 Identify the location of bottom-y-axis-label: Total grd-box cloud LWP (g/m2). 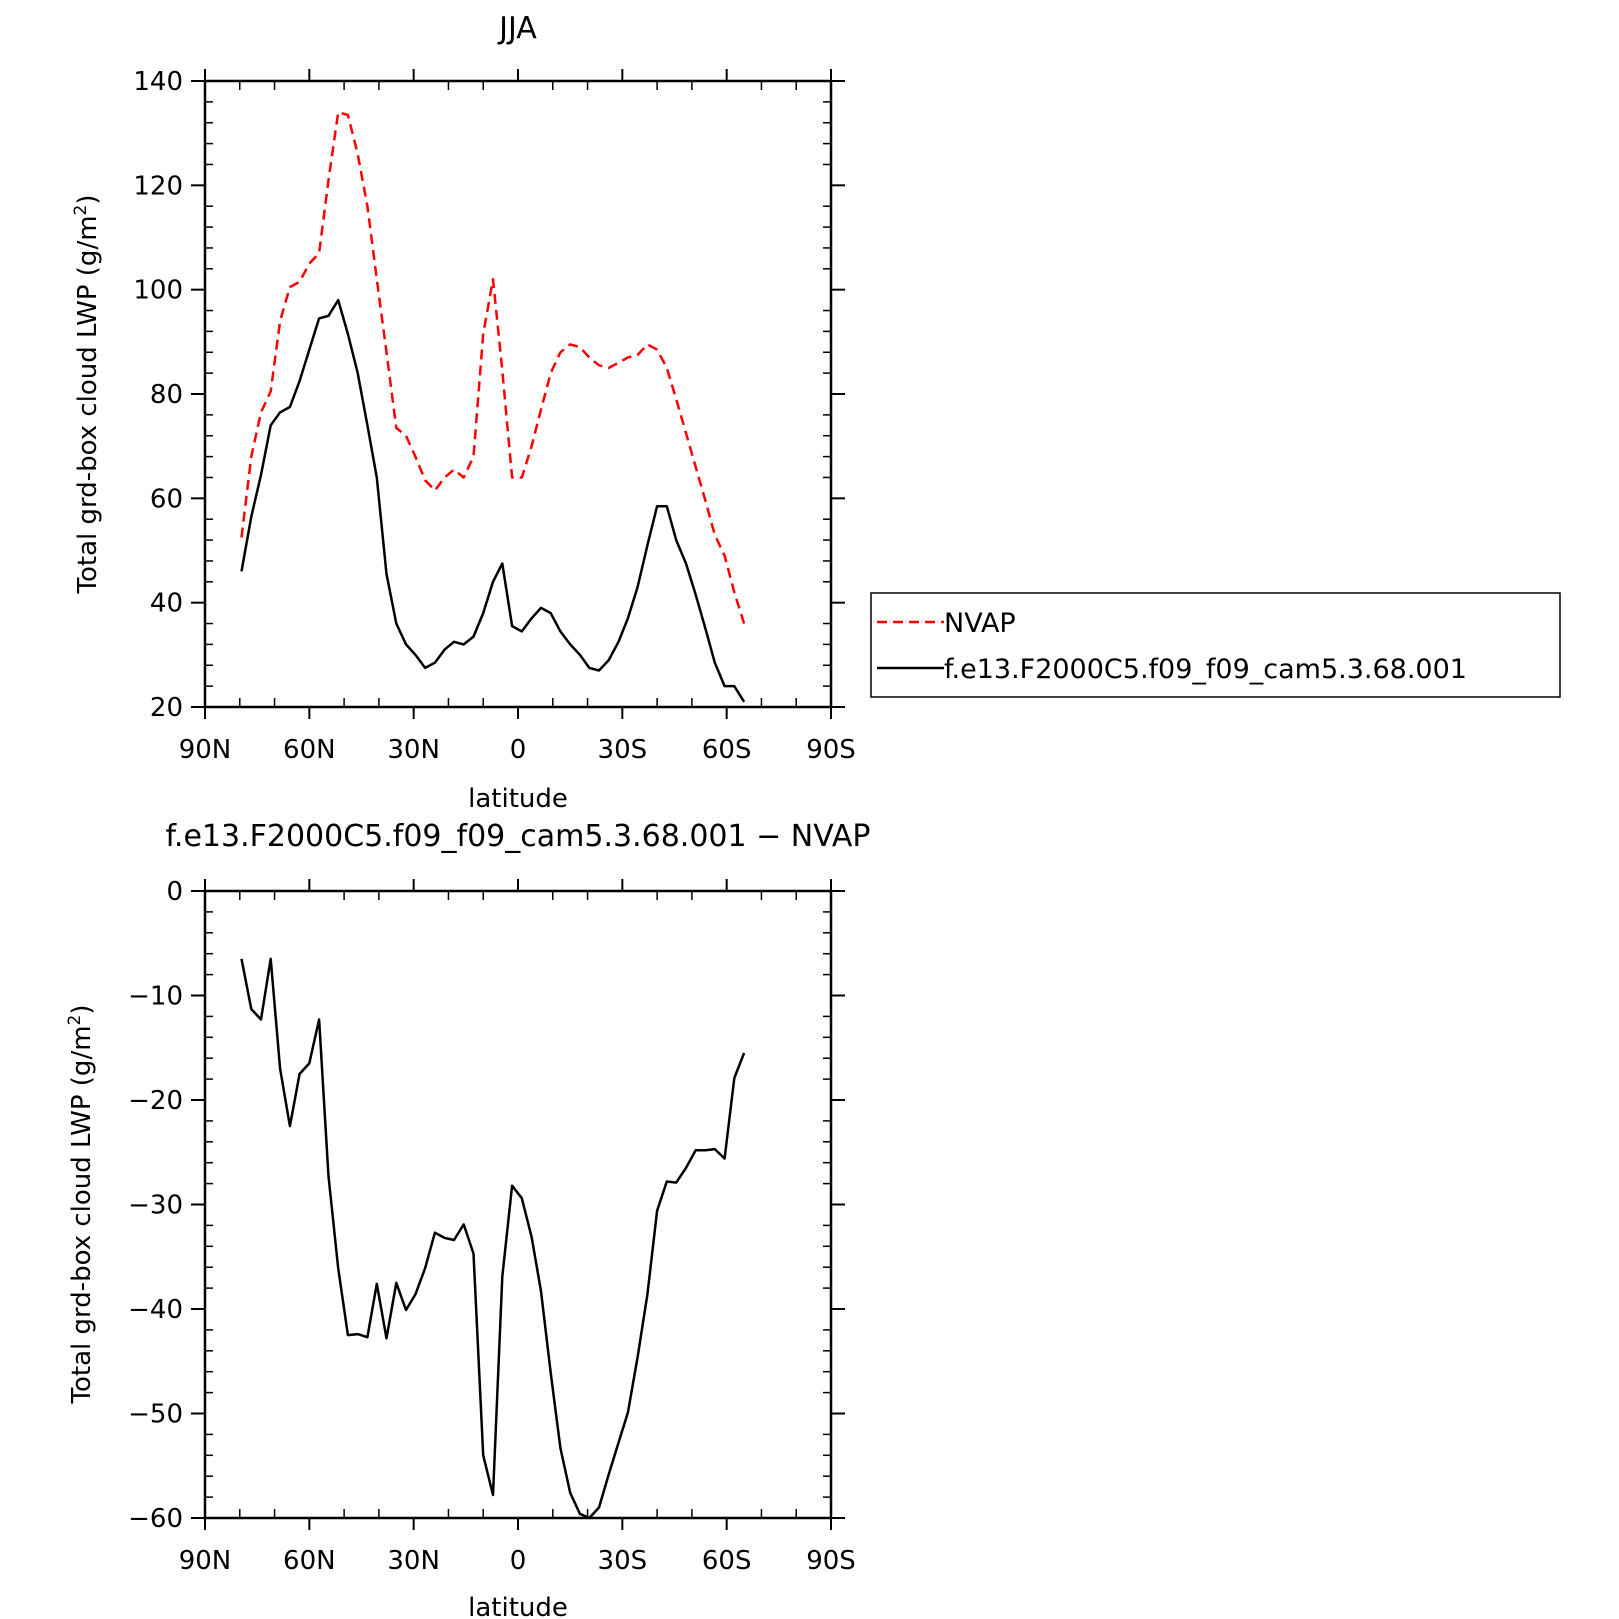
(81, 1204).